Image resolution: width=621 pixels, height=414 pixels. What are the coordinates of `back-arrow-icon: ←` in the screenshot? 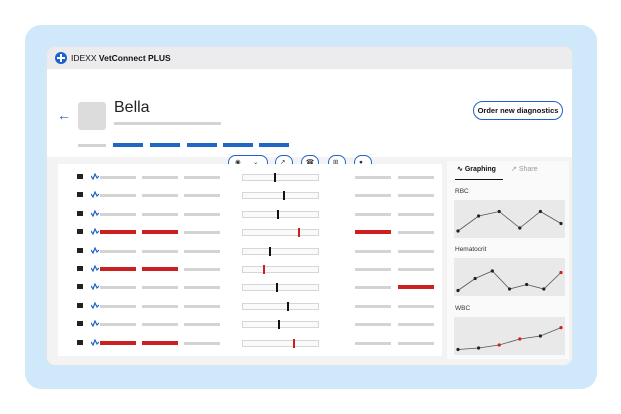 It's located at (64, 115).